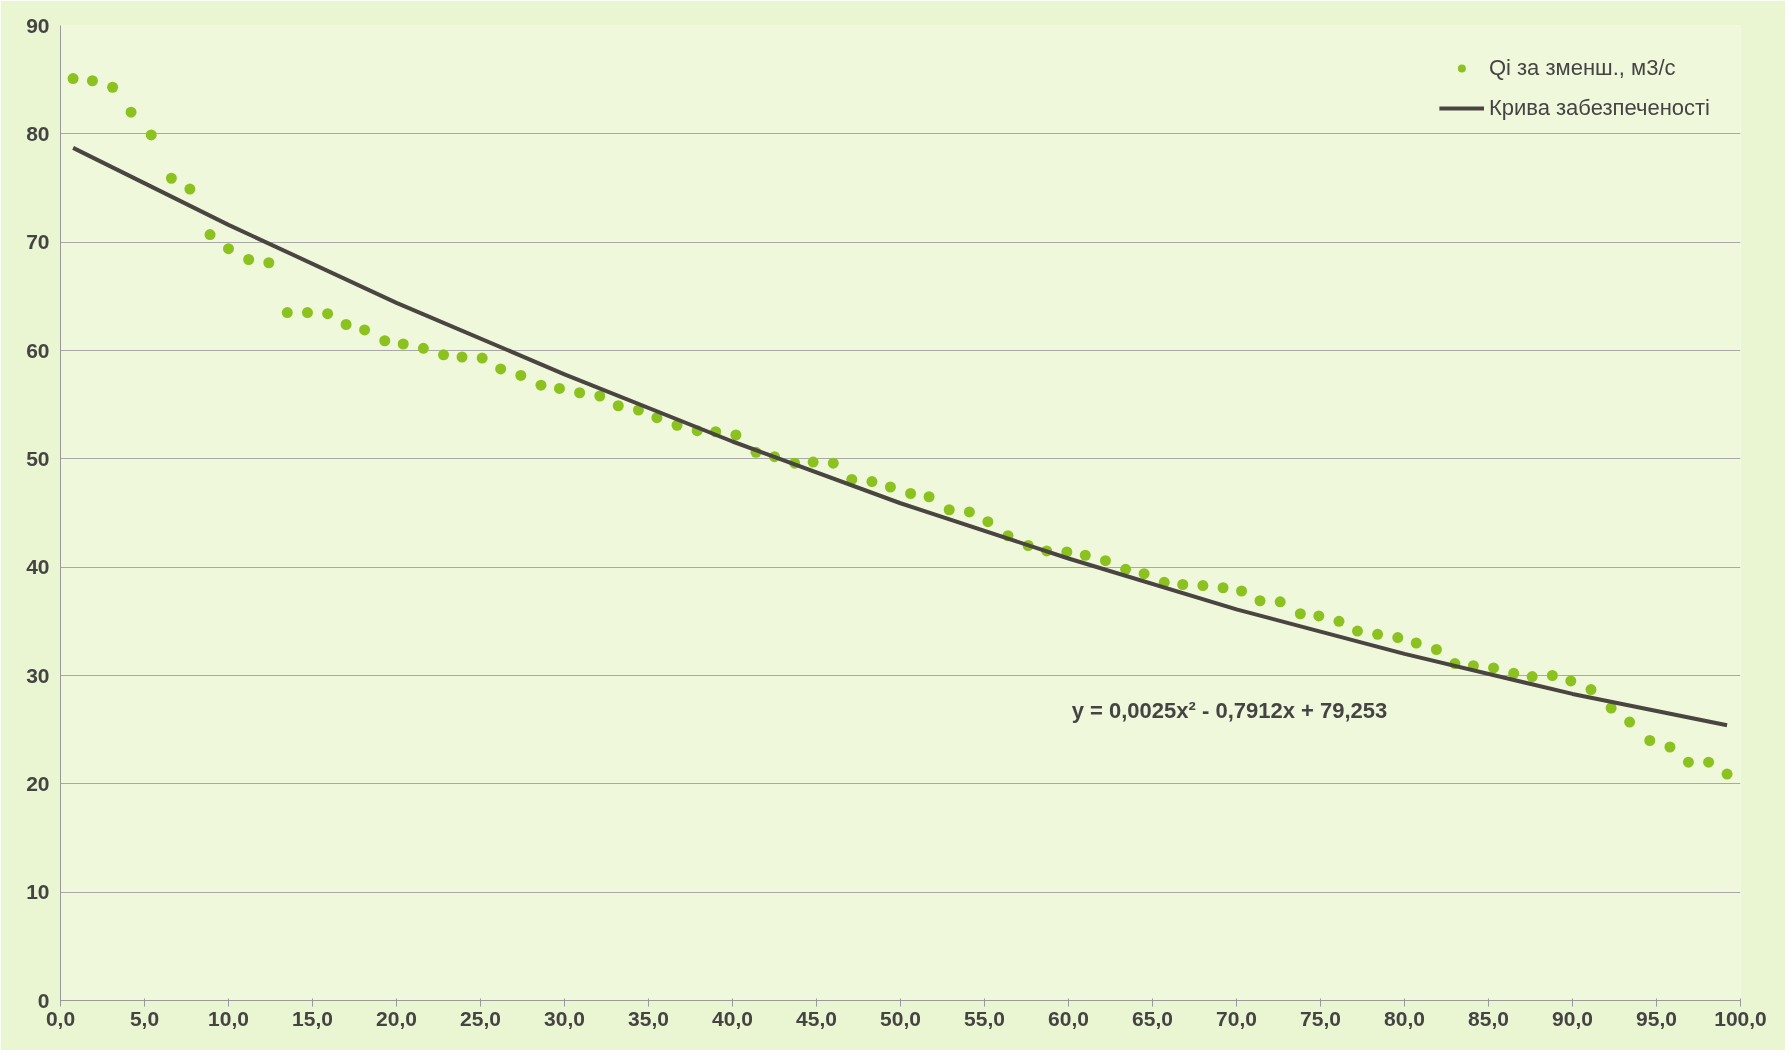 This screenshot has width=1792, height=1061. Describe the element at coordinates (1068, 1018) in the screenshot. I see `x-tick-label: 60,0` at that location.